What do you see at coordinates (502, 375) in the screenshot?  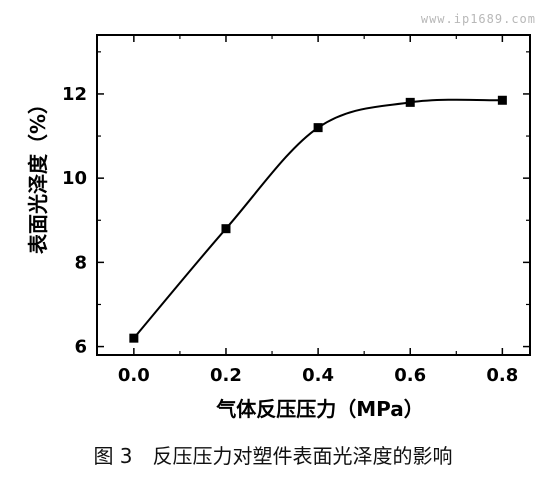 I see `x-tick-label: 0.8` at bounding box center [502, 375].